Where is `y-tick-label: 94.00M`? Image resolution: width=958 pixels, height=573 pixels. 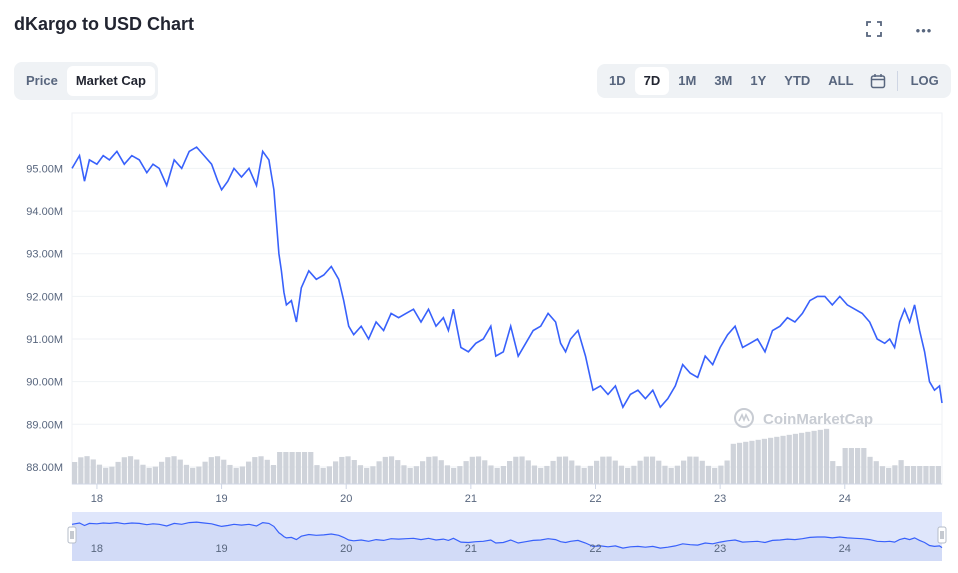 y-tick-label: 94.00M is located at coordinates (44, 212).